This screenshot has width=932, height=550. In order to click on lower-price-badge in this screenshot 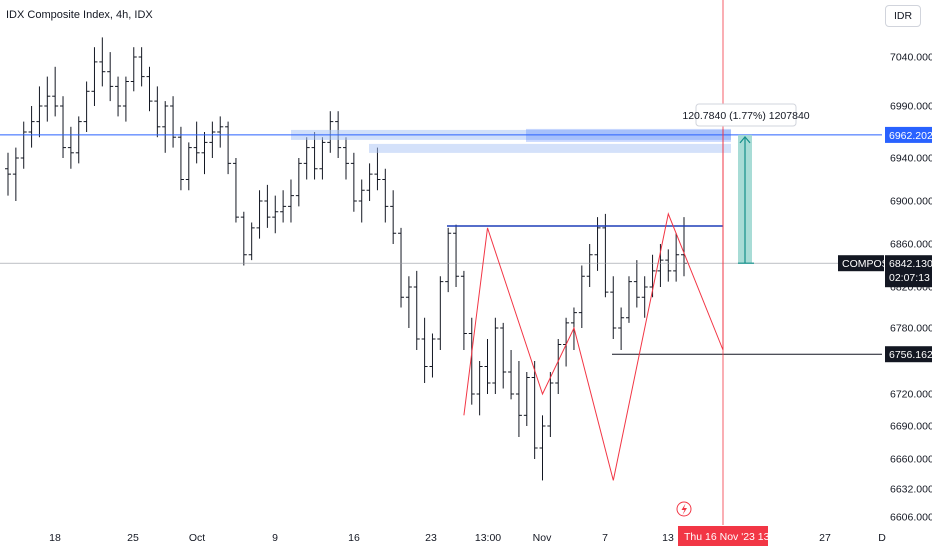, I will do `click(908, 354)`.